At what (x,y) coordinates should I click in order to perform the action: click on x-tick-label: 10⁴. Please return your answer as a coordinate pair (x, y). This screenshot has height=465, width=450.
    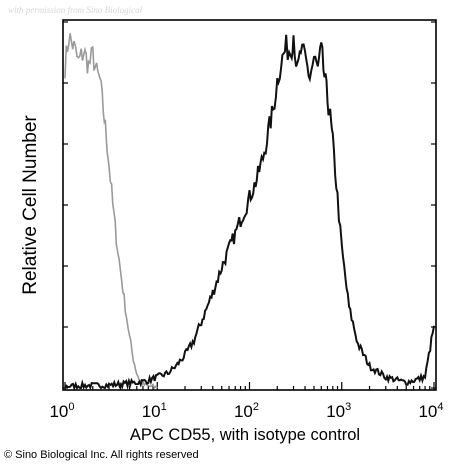
    Looking at the image, I should click on (430, 411).